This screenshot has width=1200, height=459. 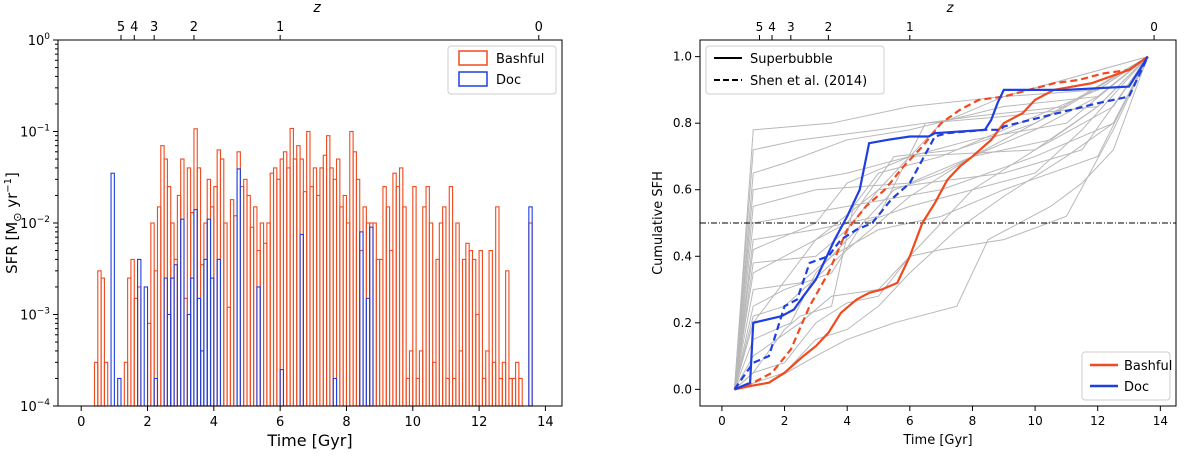 I want to click on right-xtick-label: 4, so click(x=847, y=421).